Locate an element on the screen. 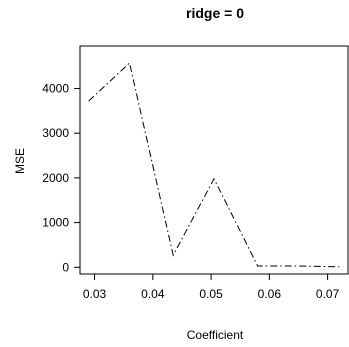  x-tick-label: 0.07 is located at coordinates (328, 294).